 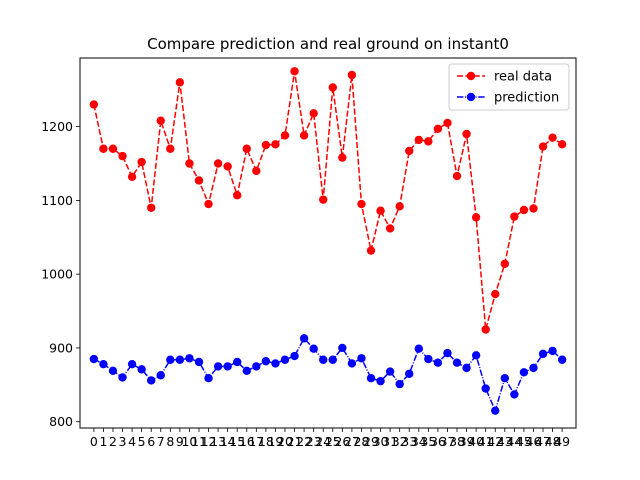 I want to click on x-tick-label: 3, so click(x=123, y=441).